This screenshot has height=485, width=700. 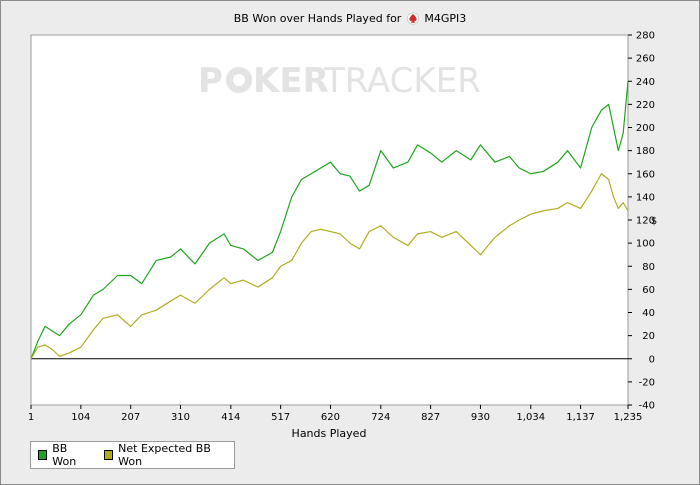 I want to click on legend-item-bb-won: BB Won, so click(x=64, y=455).